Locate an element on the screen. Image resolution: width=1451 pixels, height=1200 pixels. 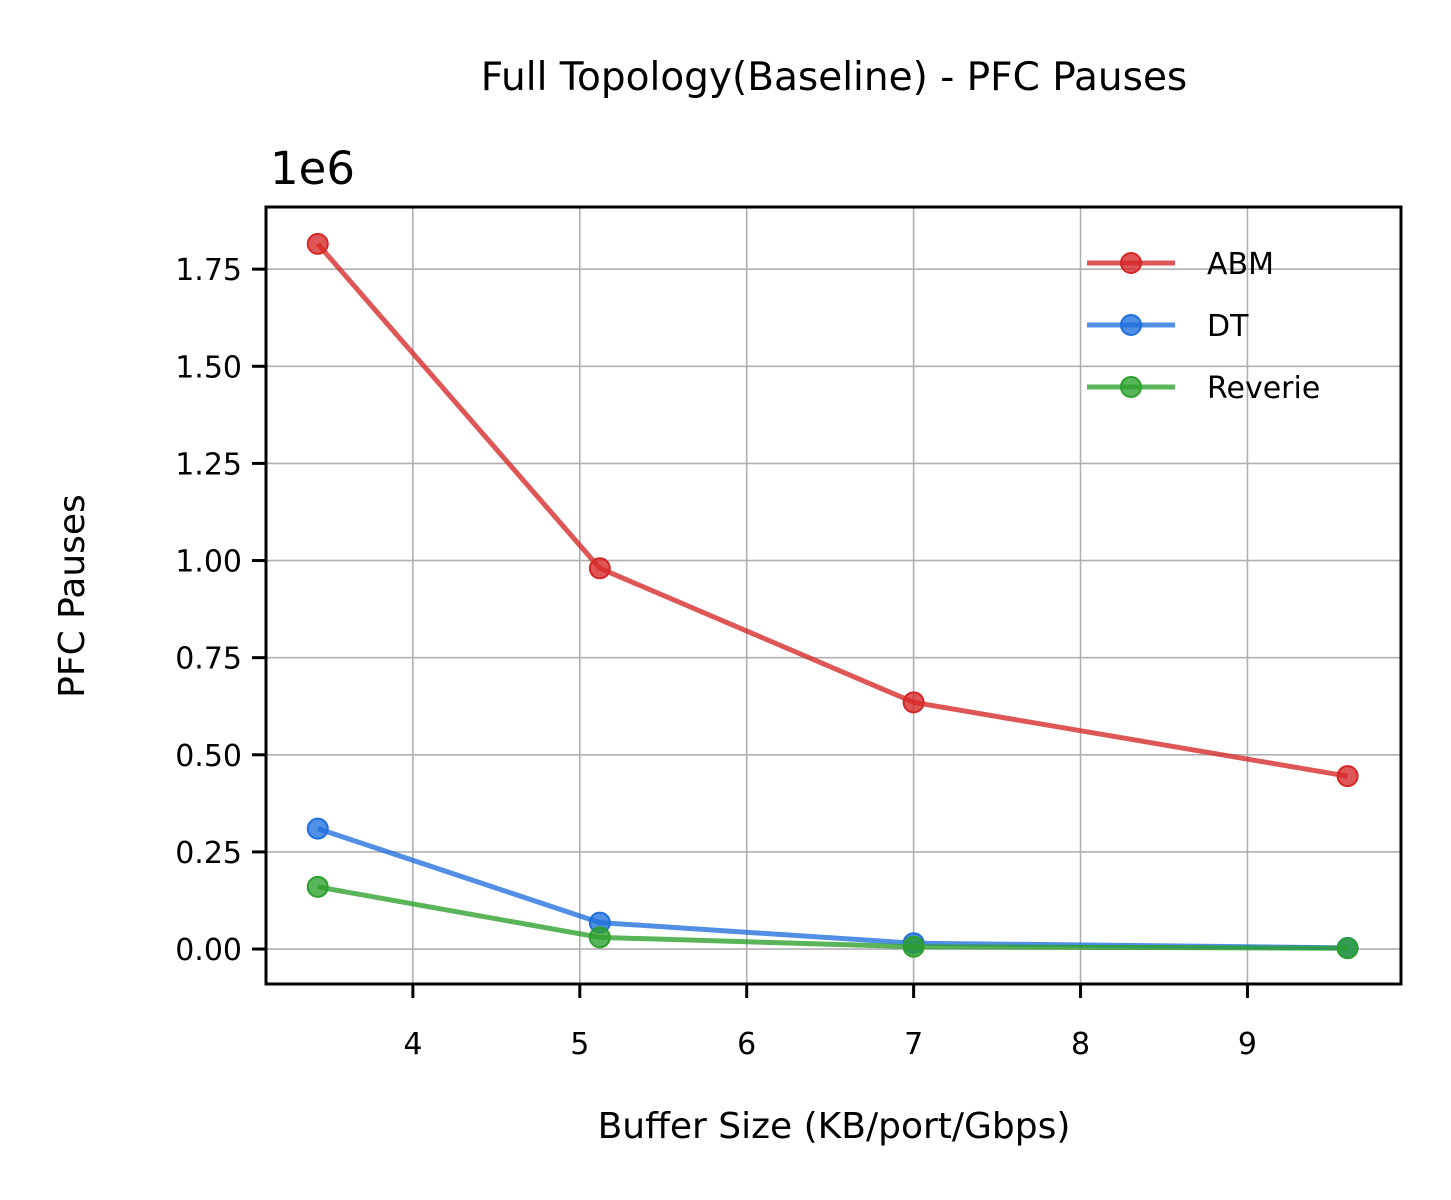
y-tick-label: 1.00 is located at coordinates (208, 562).